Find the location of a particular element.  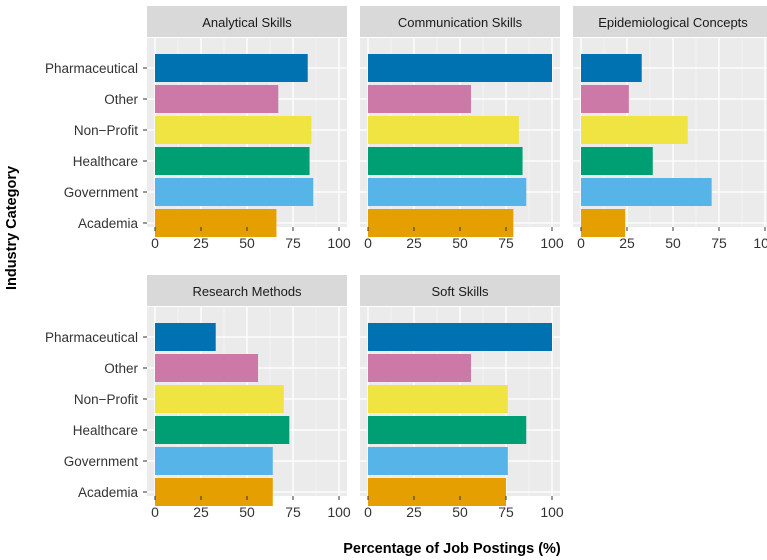

facet-title: Epidemiological Concepts is located at coordinates (673, 22).